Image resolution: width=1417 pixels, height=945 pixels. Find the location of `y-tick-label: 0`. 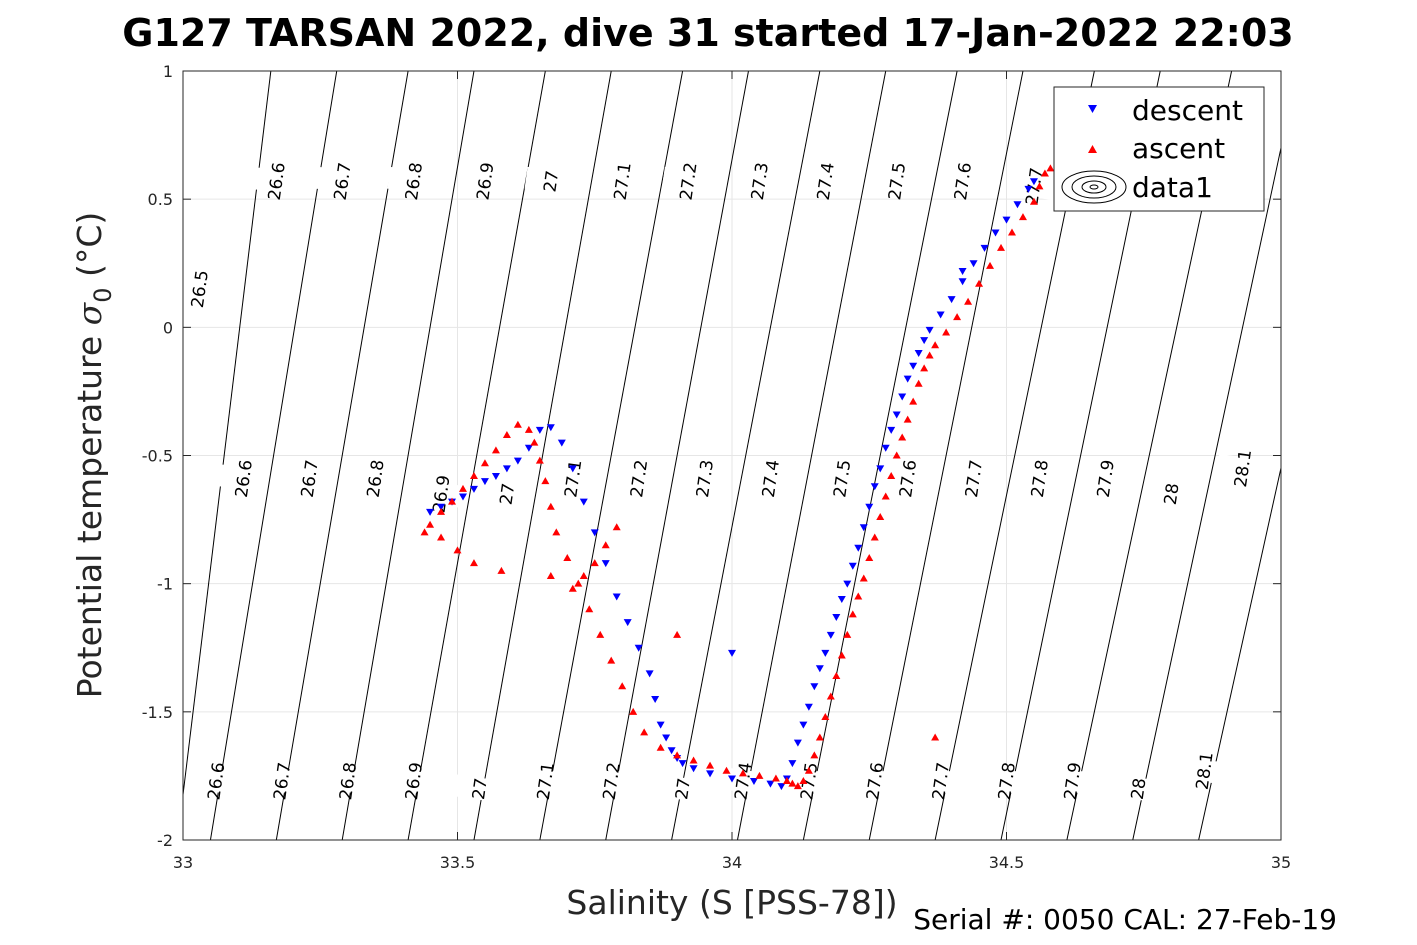

y-tick-label: 0 is located at coordinates (168, 327).